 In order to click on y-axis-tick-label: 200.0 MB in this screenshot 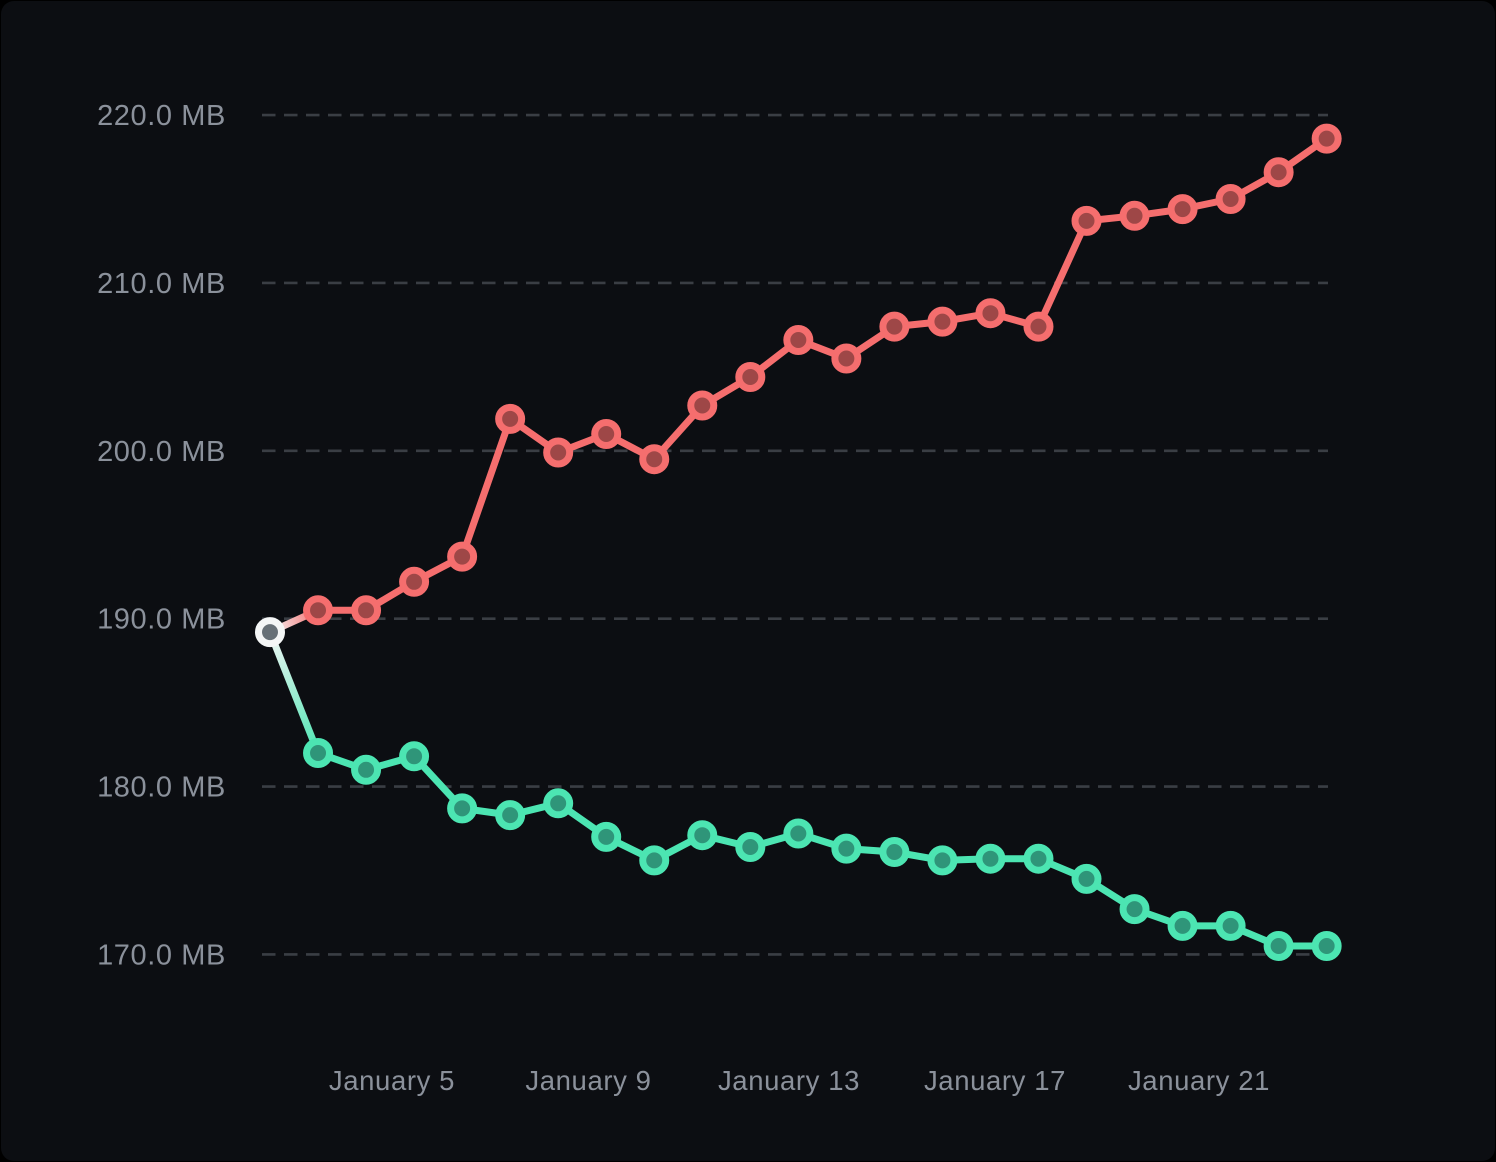, I will do `click(161, 452)`.